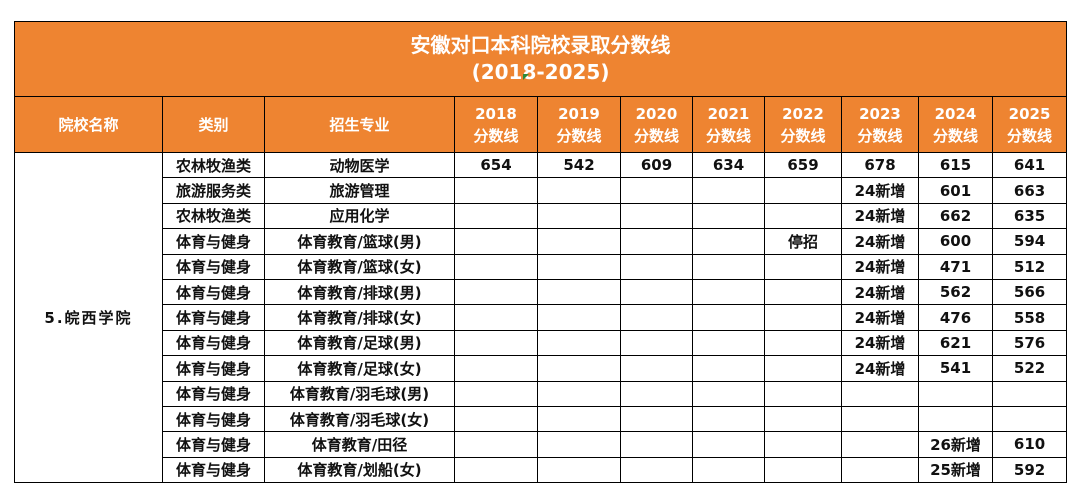  What do you see at coordinates (955, 343) in the screenshot?
I see `score-cell-2024: 621` at bounding box center [955, 343].